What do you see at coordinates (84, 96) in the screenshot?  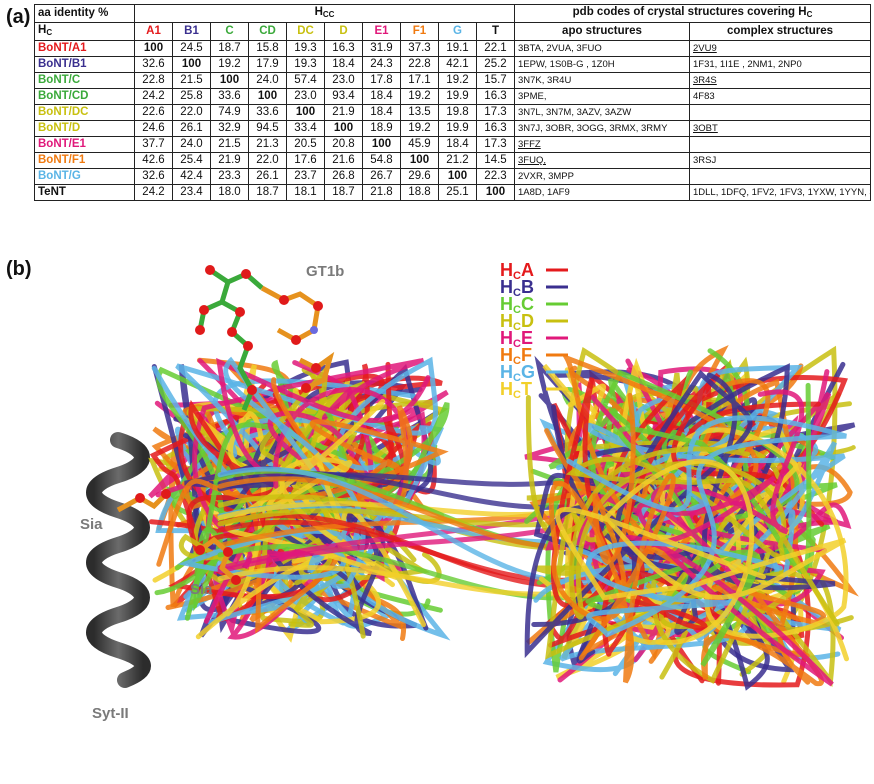 I see `row-label: BoNT/CD` at bounding box center [84, 96].